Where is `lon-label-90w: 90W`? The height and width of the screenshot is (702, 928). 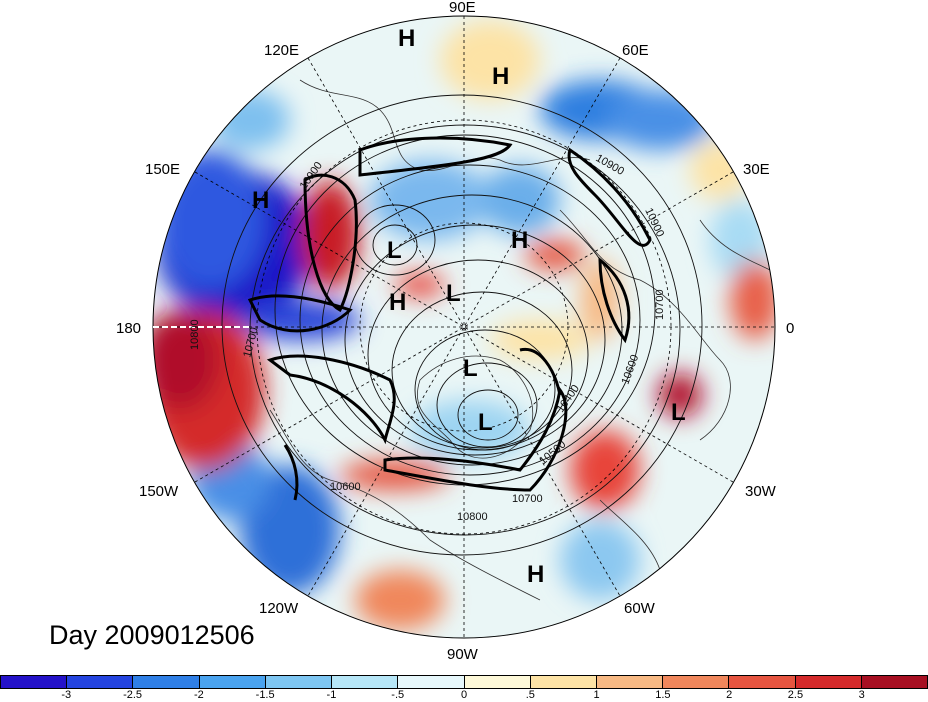 lon-label-90w: 90W is located at coordinates (463, 654).